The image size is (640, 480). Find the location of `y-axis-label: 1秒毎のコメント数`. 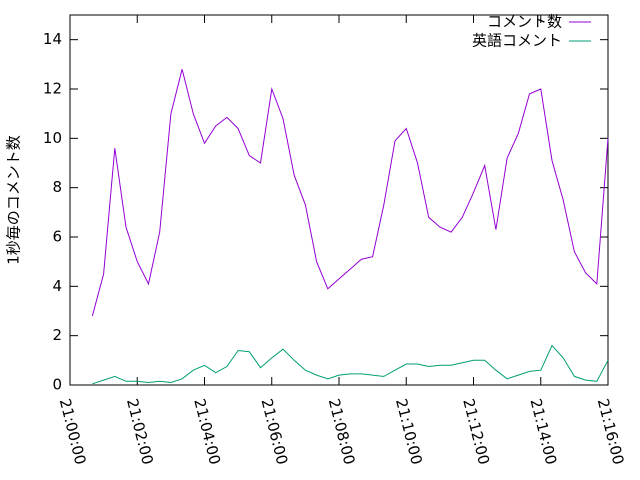

y-axis-label: 1秒毎のコメント数 is located at coordinates (14, 200).